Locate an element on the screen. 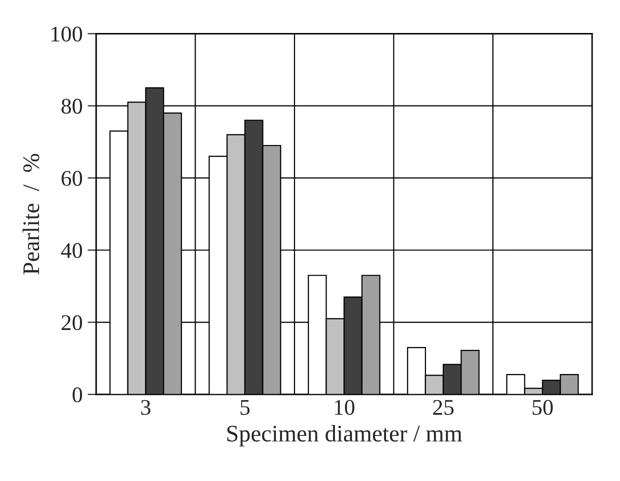  y-tick-label: 80 is located at coordinates (72, 106).